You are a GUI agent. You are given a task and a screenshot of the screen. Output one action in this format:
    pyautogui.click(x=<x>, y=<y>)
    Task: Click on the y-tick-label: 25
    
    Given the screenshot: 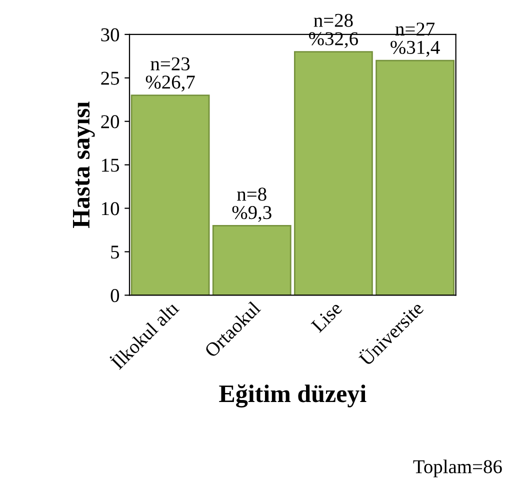 What is the action you would take?
    pyautogui.click(x=110, y=78)
    